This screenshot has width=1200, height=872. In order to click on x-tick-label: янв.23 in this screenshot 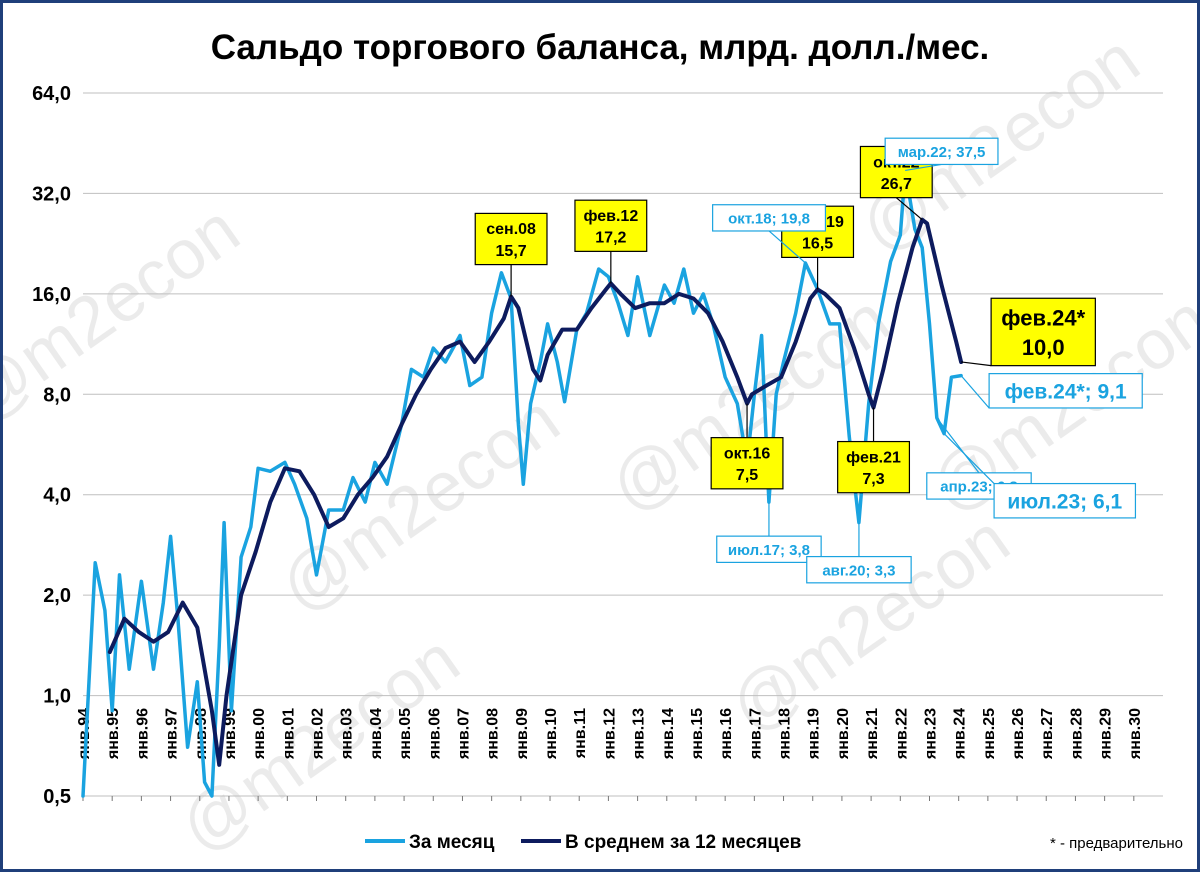, I will do `click(930, 734)`.